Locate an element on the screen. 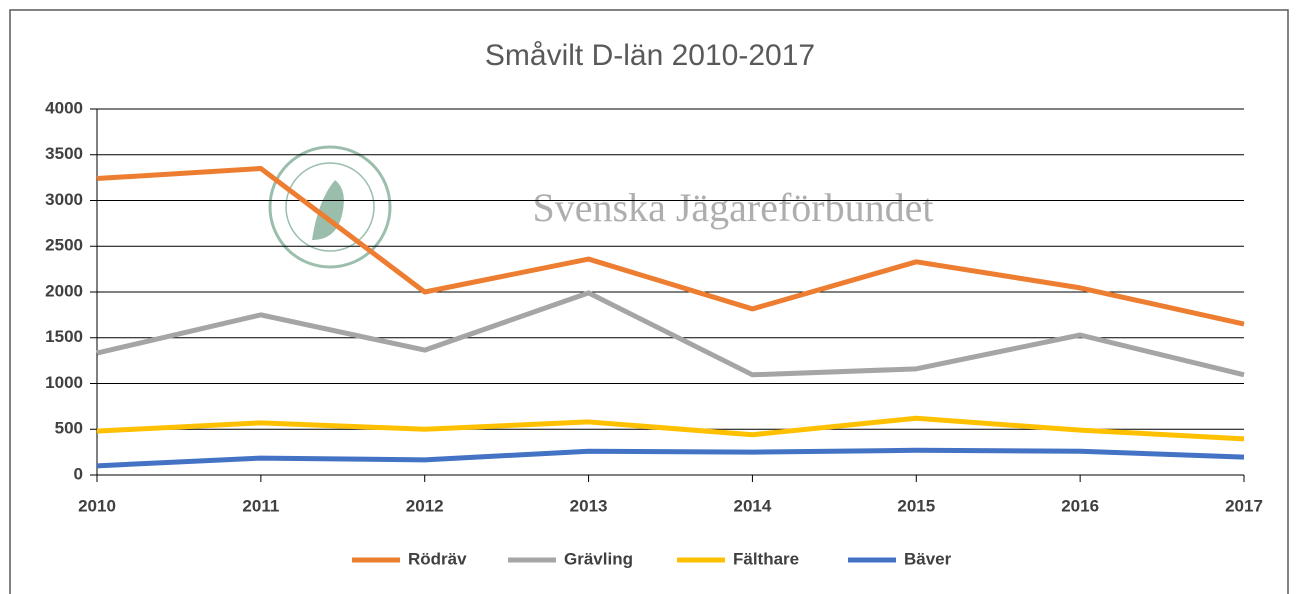 This screenshot has height=594, width=1298. watermark: Svenska Jägareförbundet is located at coordinates (733, 207).